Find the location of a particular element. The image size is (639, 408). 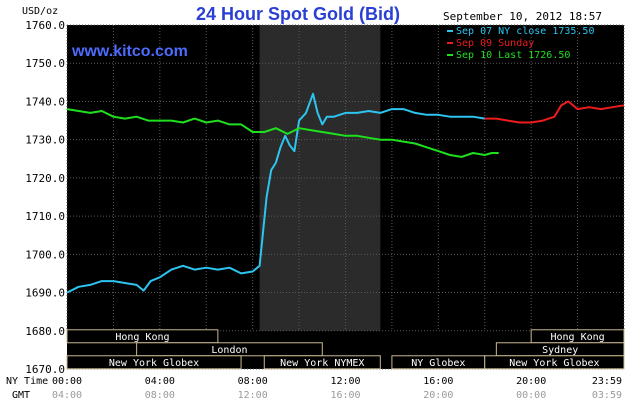

y-tick-label: 1760.0 is located at coordinates (45, 25).